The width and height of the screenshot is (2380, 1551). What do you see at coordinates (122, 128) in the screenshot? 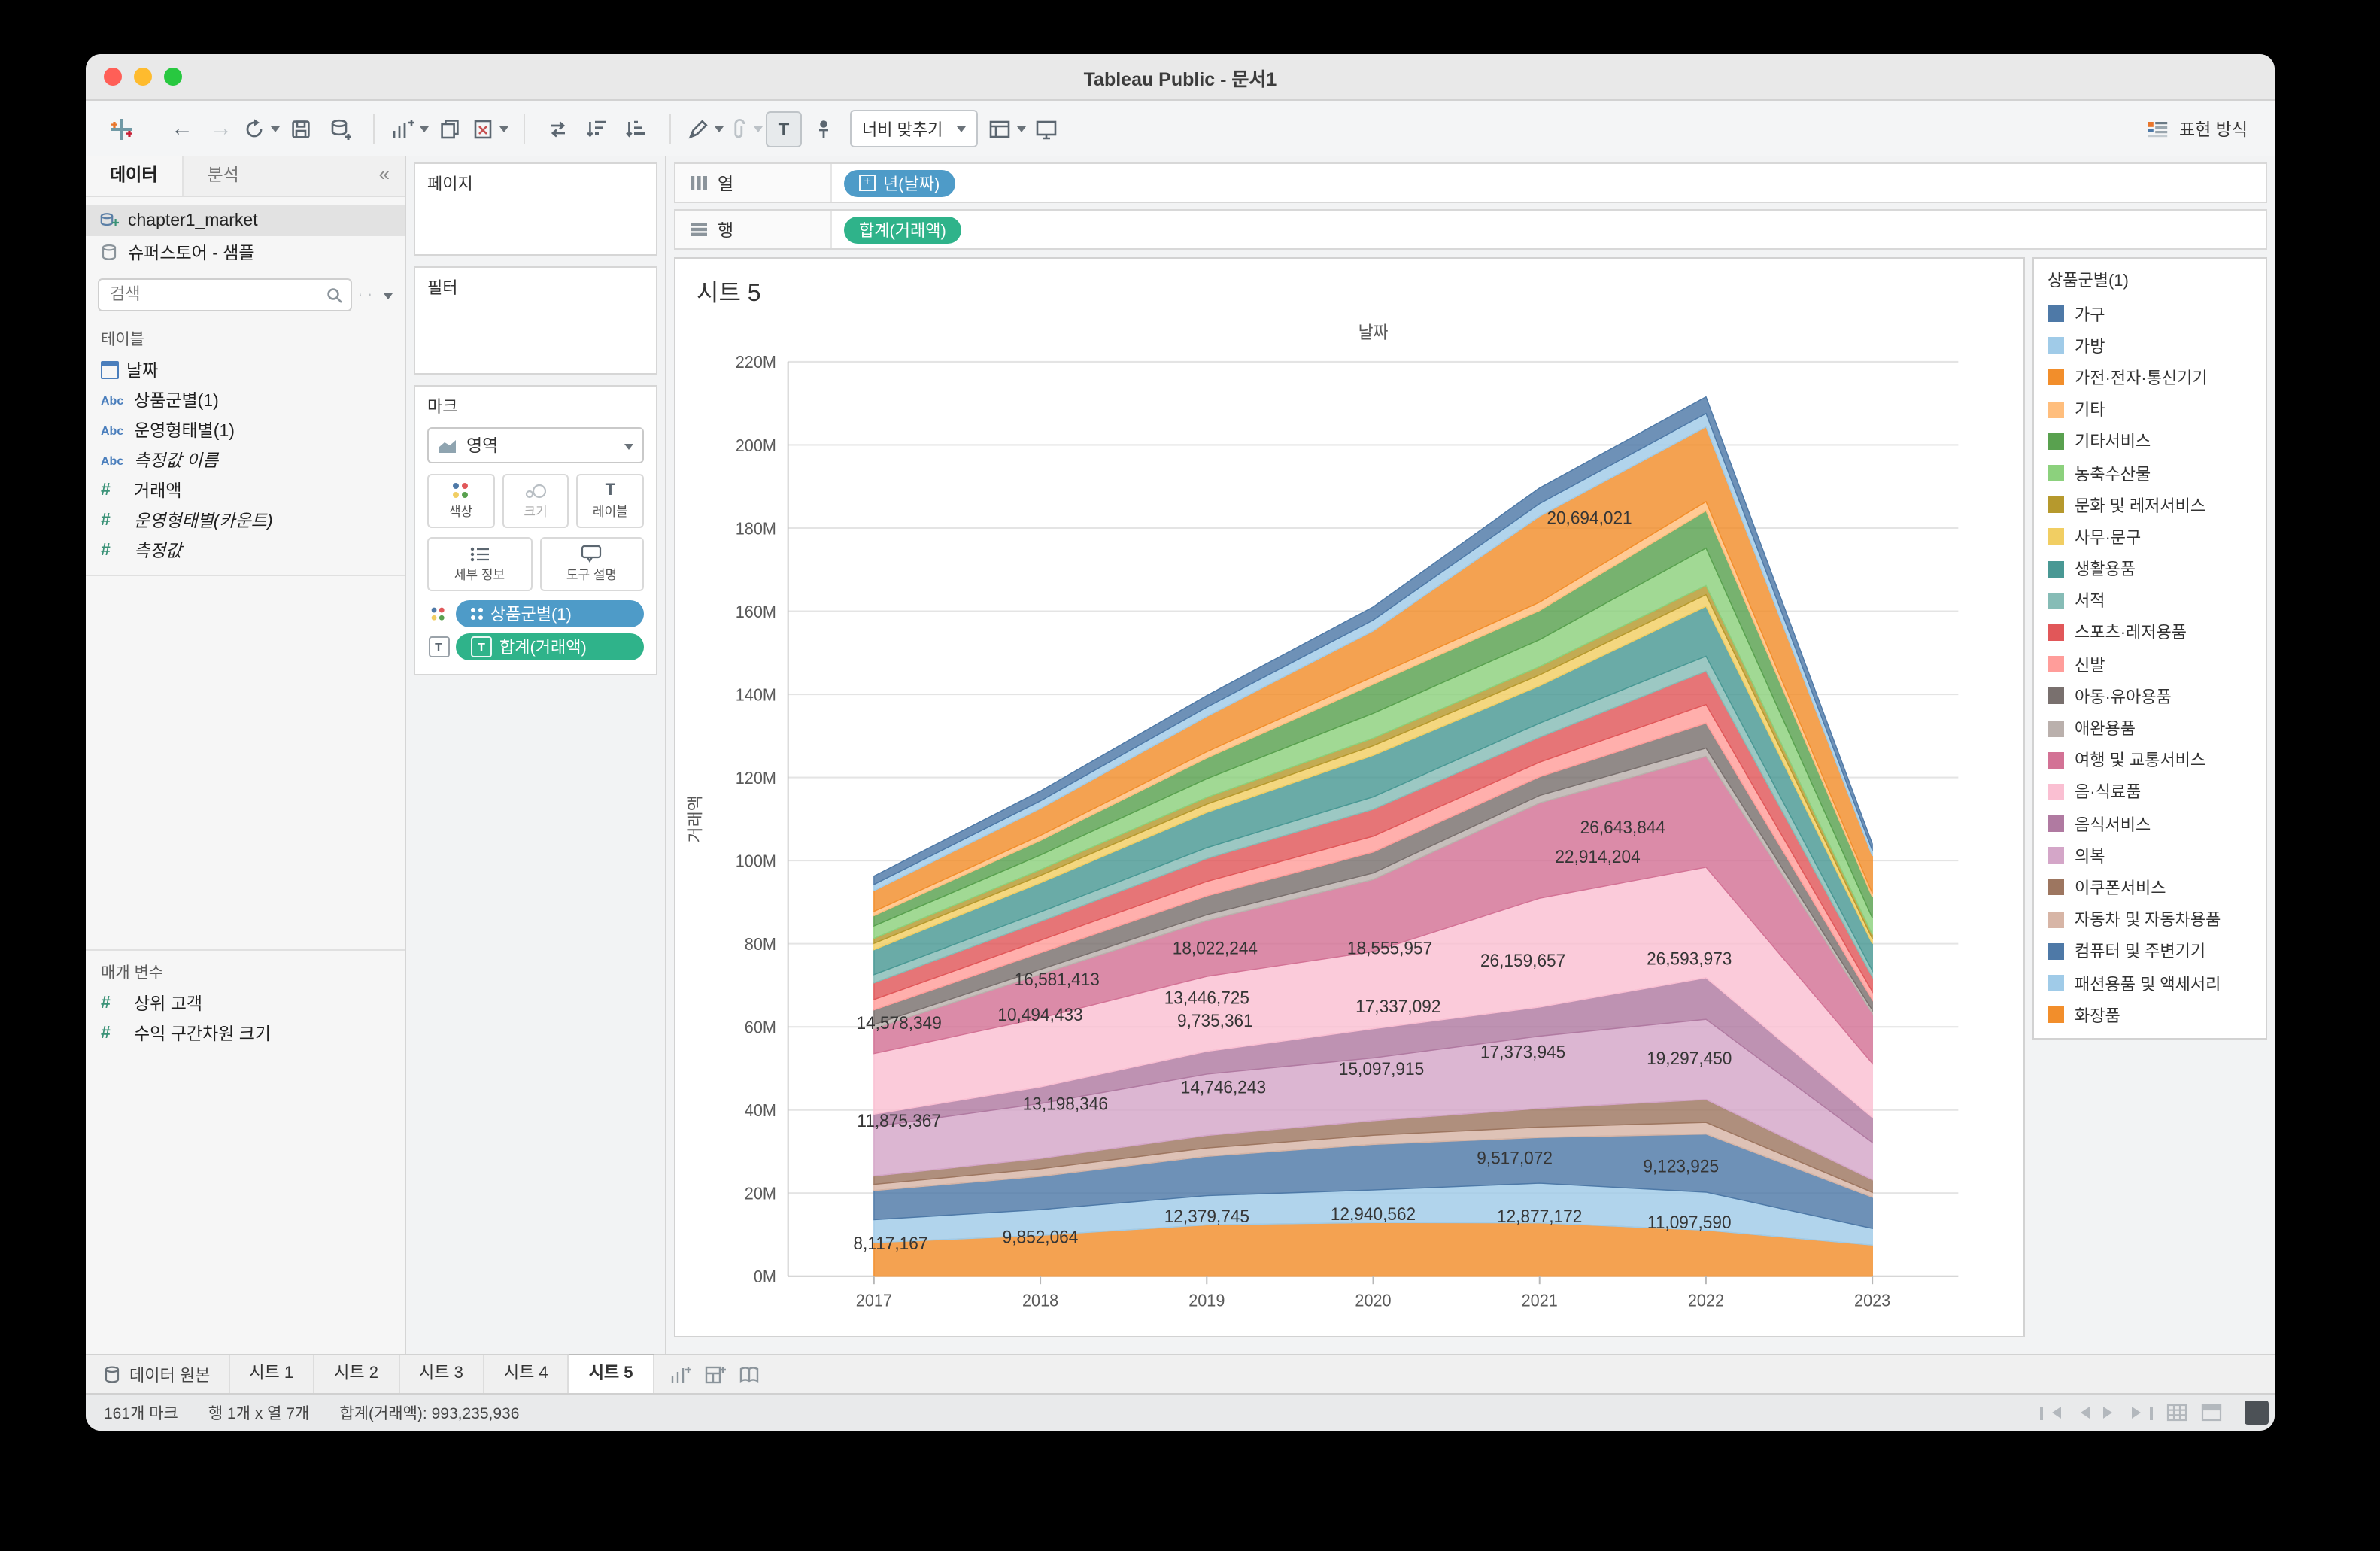
I see `tableau-logo-icon` at bounding box center [122, 128].